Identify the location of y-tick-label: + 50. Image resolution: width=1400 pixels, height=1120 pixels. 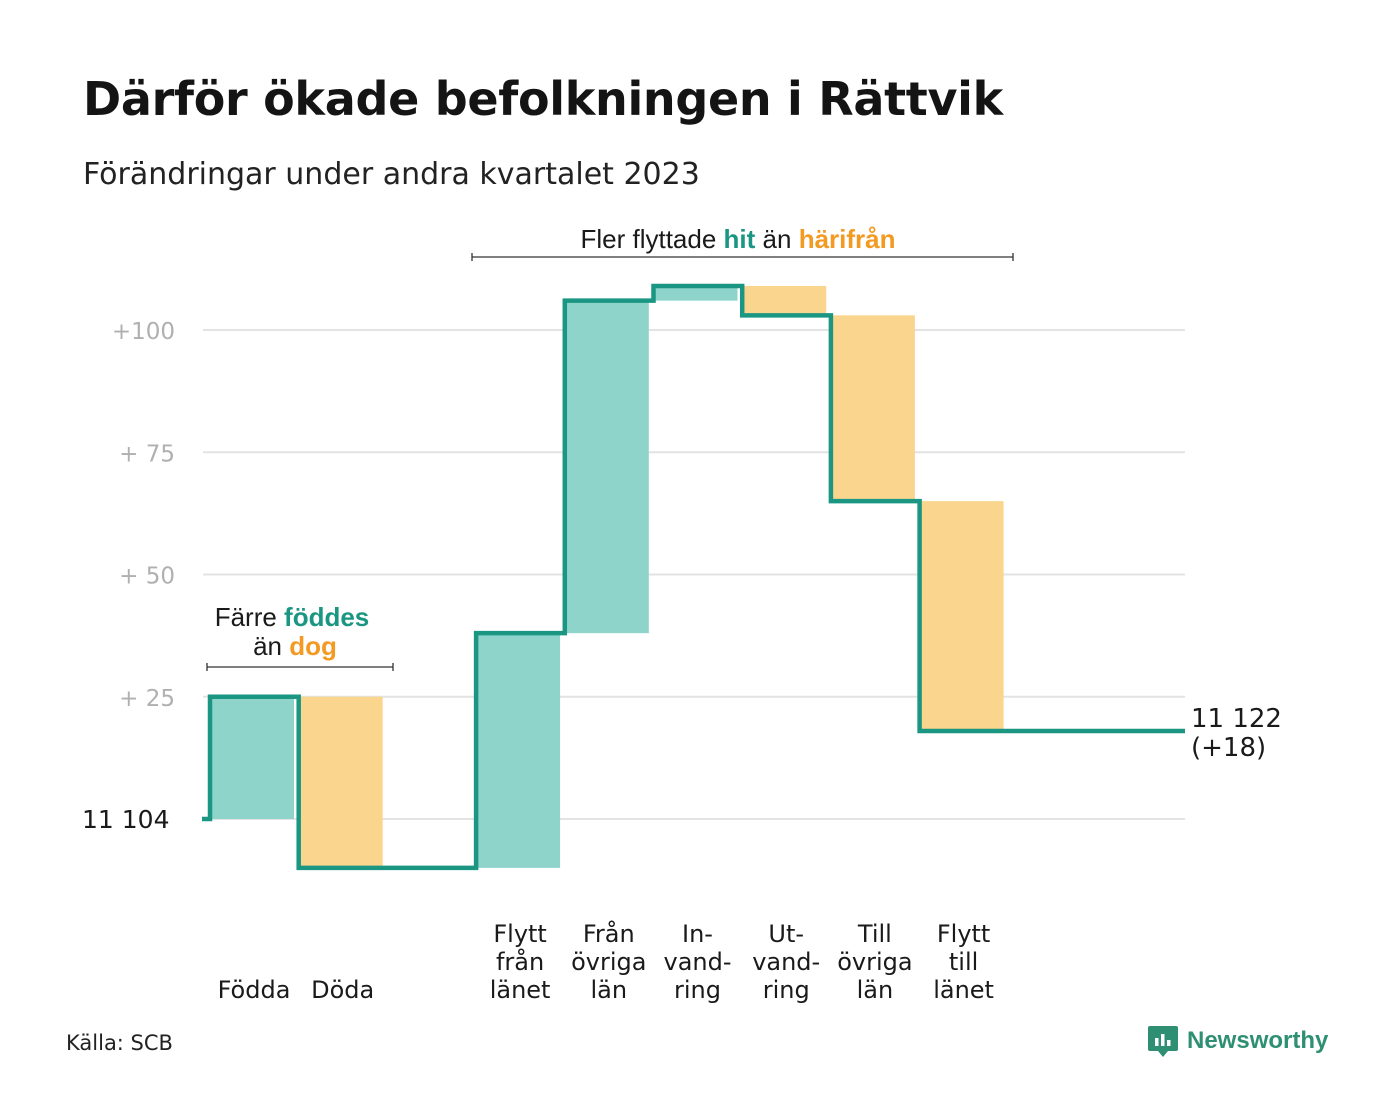
(147, 577).